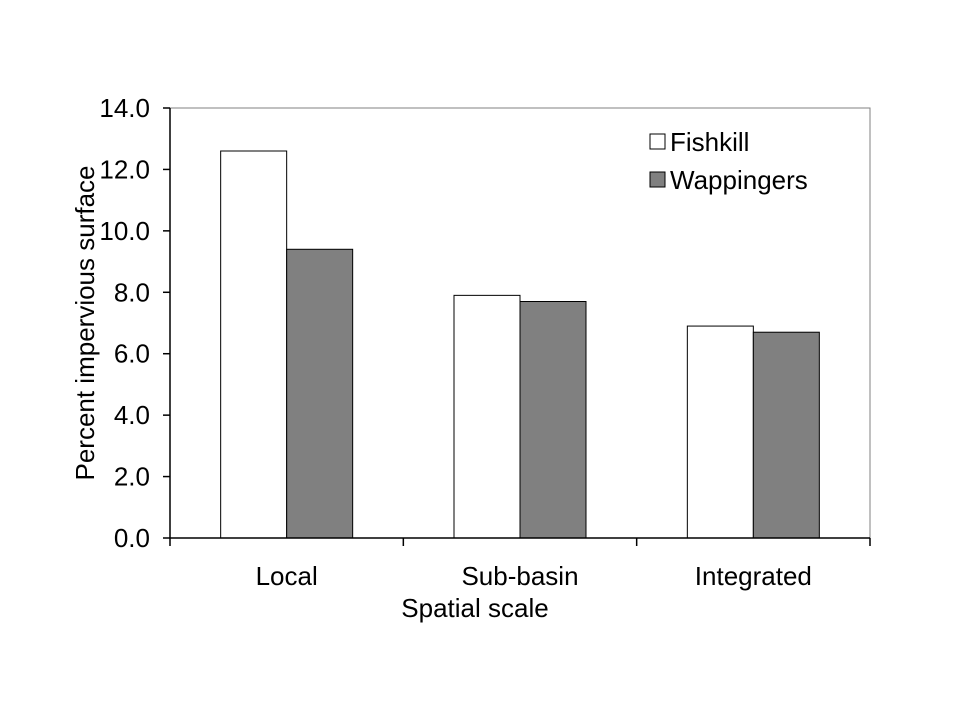 This screenshot has height=720, width=960. Describe the element at coordinates (287, 576) in the screenshot. I see `x-tick-label: Local` at that location.